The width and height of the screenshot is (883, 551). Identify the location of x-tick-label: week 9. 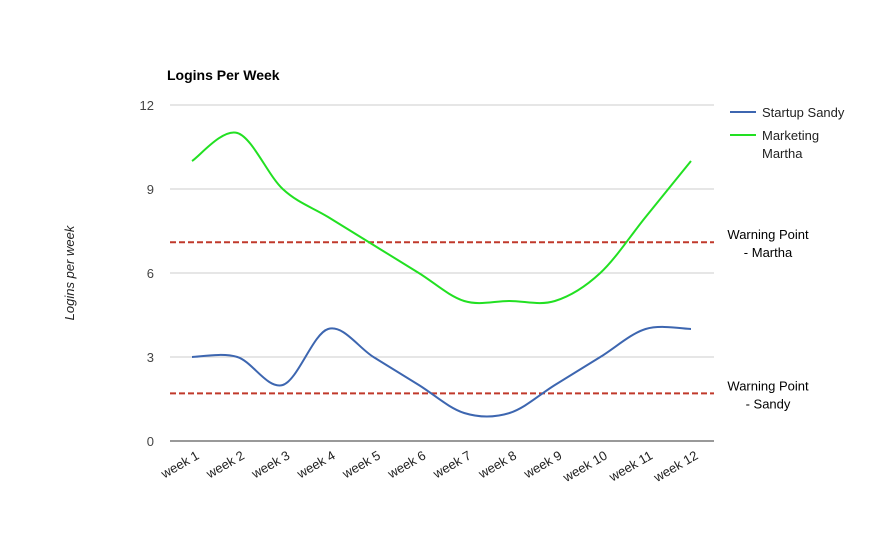
(542, 465).